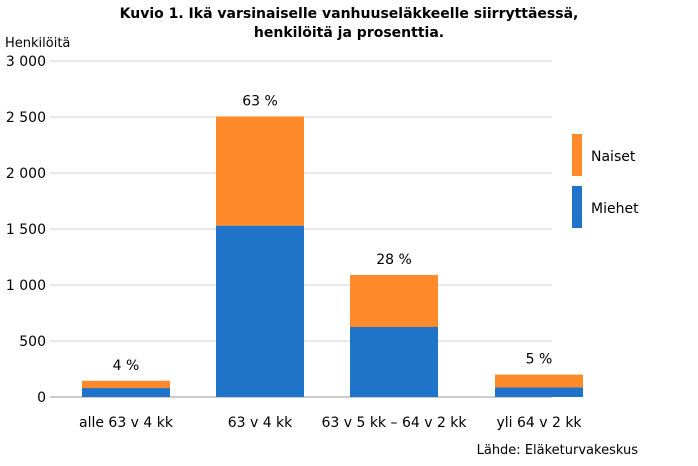 The height and width of the screenshot is (466, 698). What do you see at coordinates (26, 118) in the screenshot?
I see `y-tick-label: 2 500` at bounding box center [26, 118].